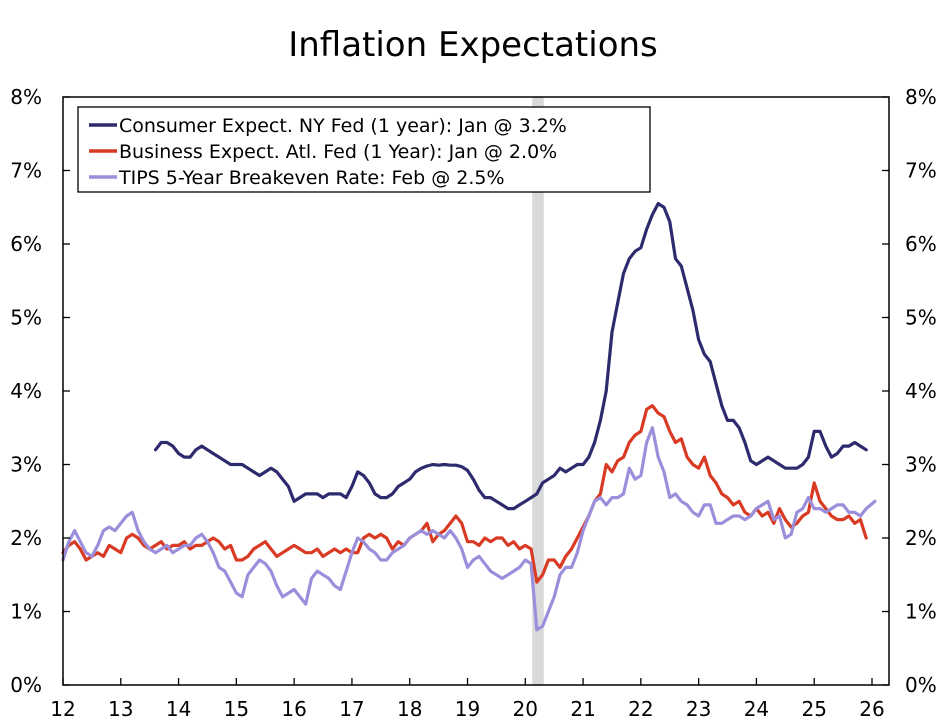 Image resolution: width=947 pixels, height=727 pixels. I want to click on x-tick-label: 17, so click(351, 709).